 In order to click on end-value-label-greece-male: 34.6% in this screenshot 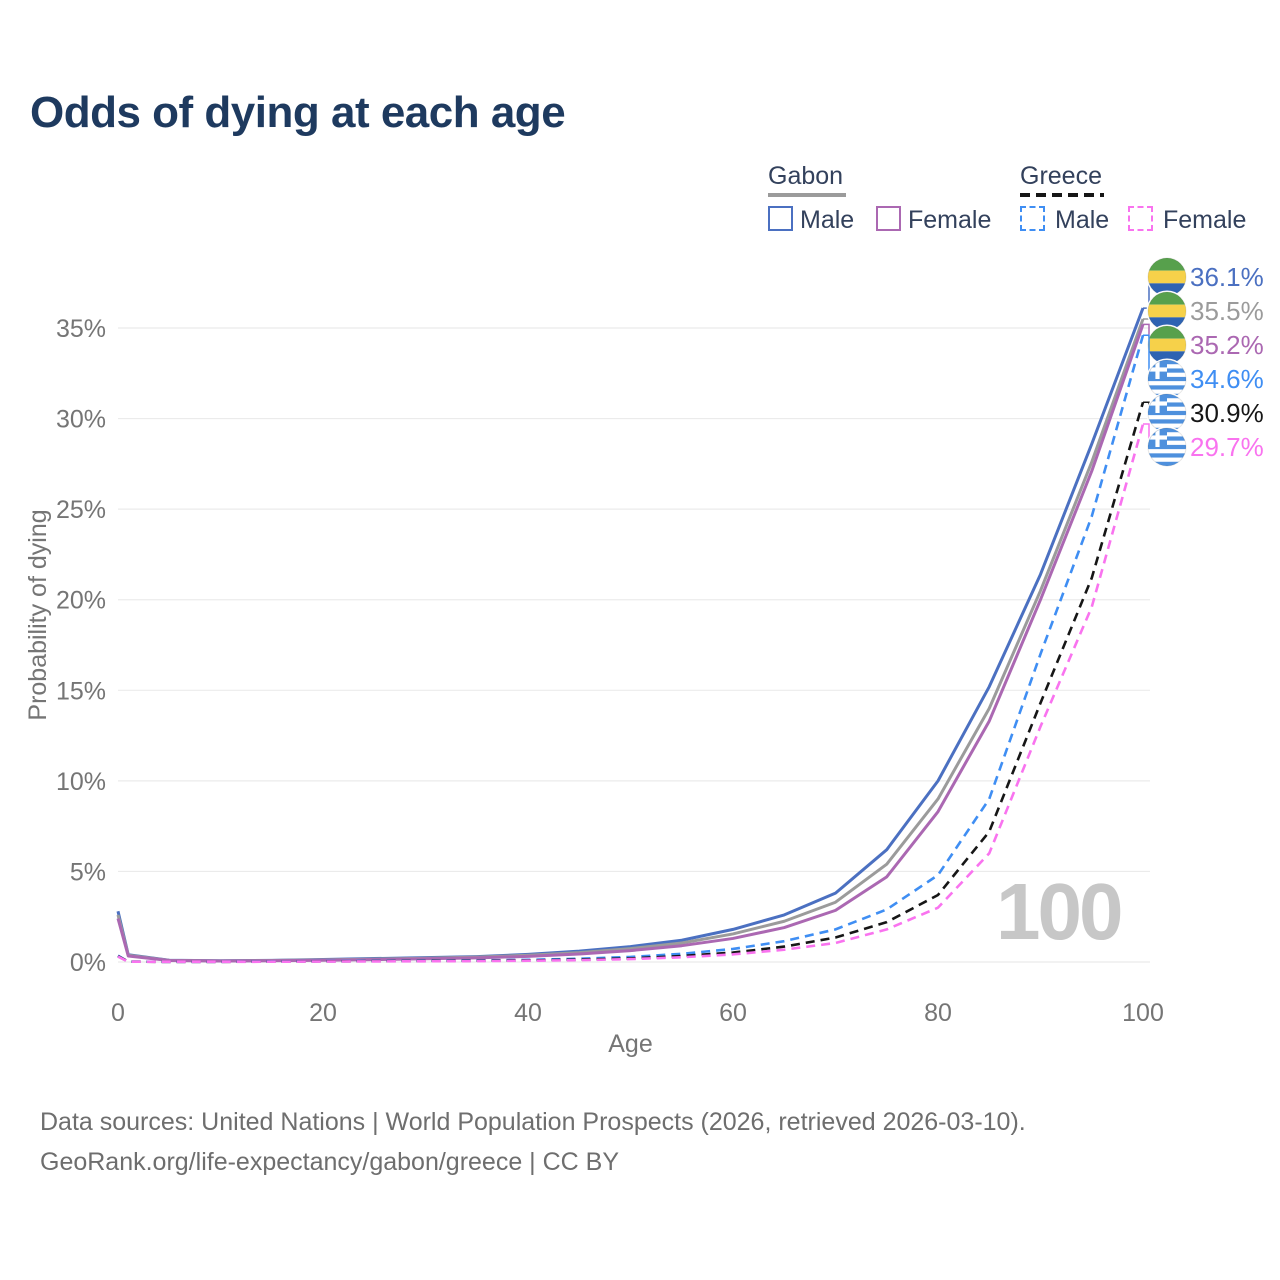, I will do `click(1227, 379)`.